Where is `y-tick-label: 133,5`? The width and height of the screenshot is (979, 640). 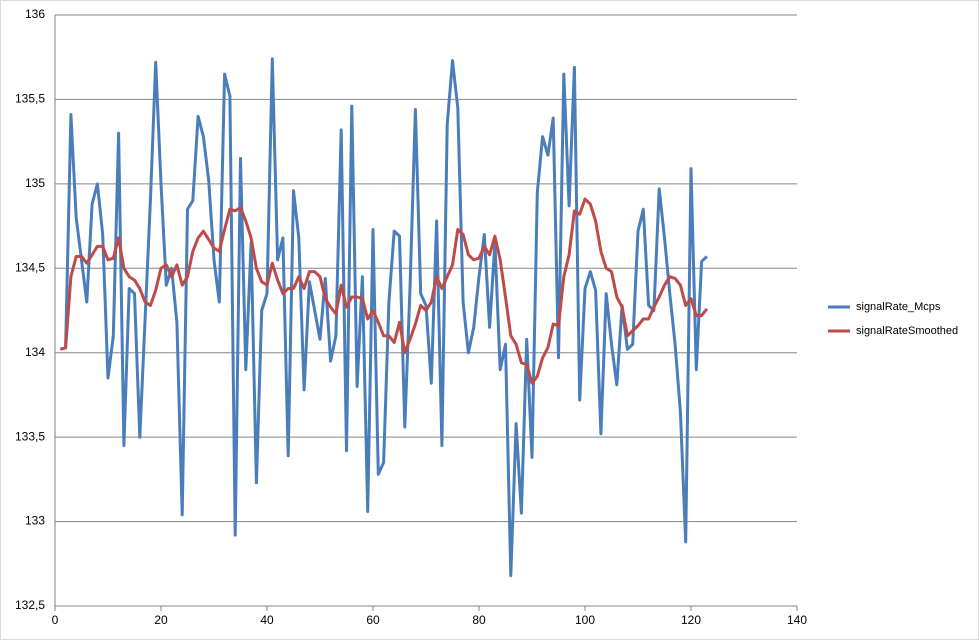
y-tick-label: 133,5 is located at coordinates (30, 436).